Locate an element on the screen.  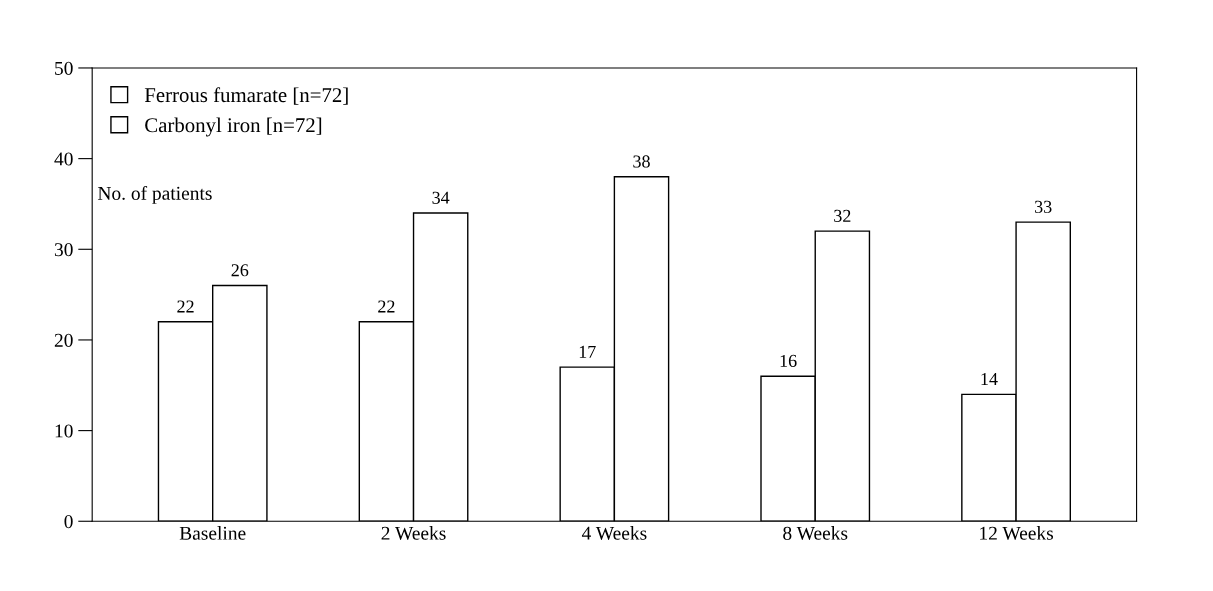
data-label: 33 is located at coordinates (1043, 206).